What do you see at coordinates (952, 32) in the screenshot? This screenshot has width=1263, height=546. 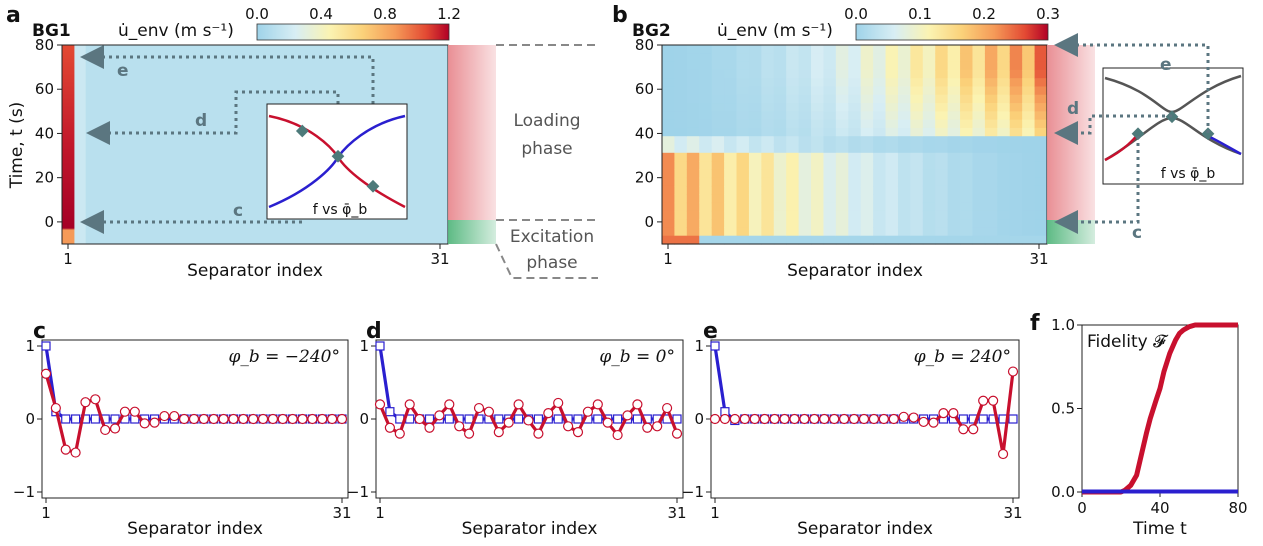 I see `panel-b-colorbar` at bounding box center [952, 32].